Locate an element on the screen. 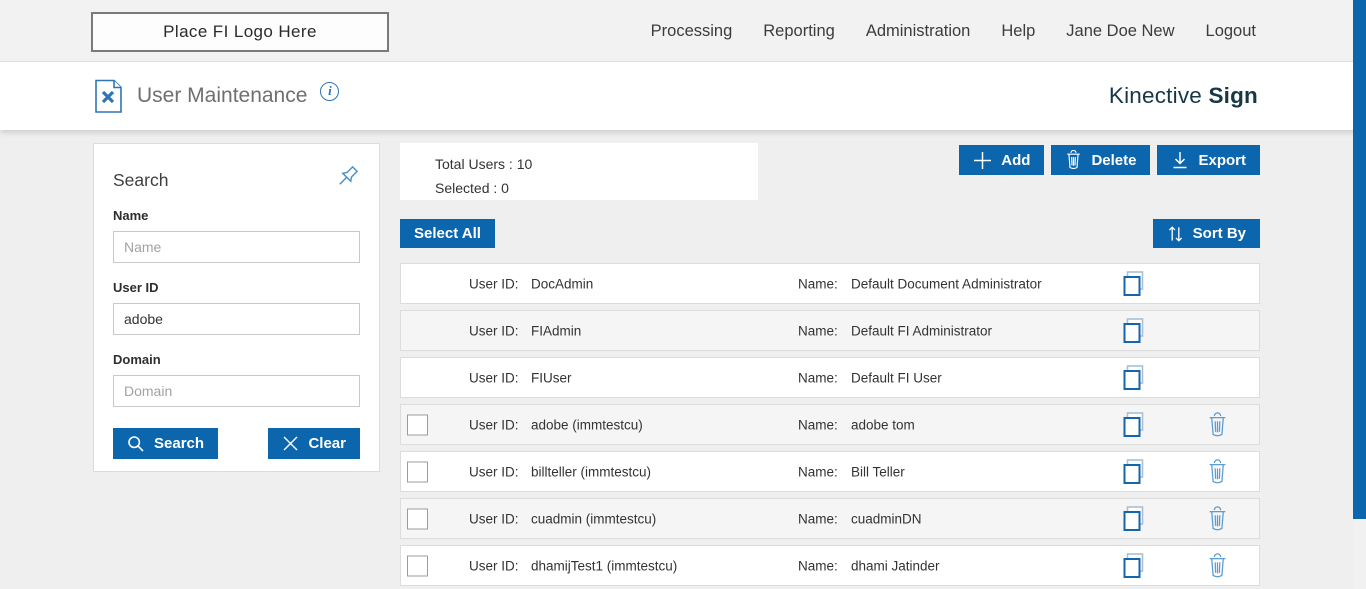 This screenshot has width=1366, height=589. name-value: cuadminDN is located at coordinates (886, 518).